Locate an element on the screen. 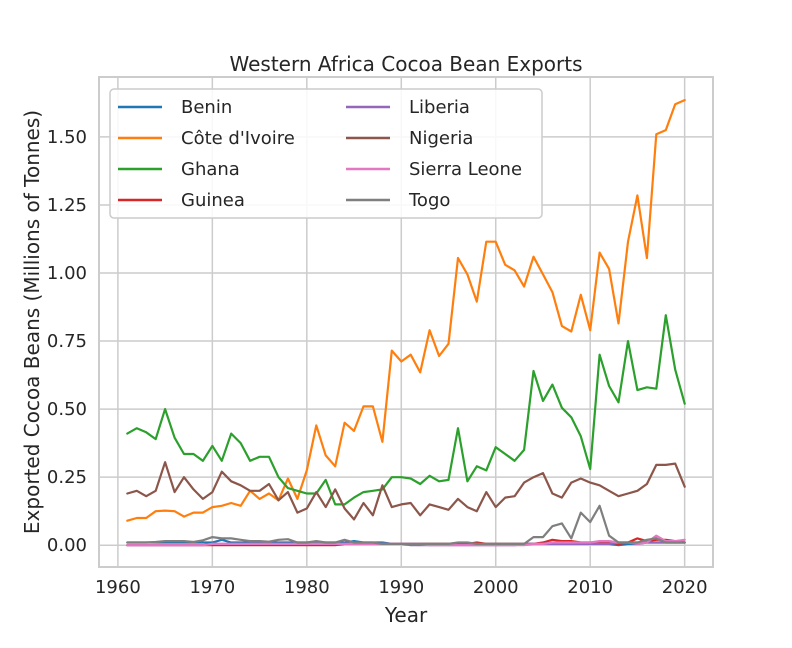  x-tick-label: 2020 is located at coordinates (685, 587).